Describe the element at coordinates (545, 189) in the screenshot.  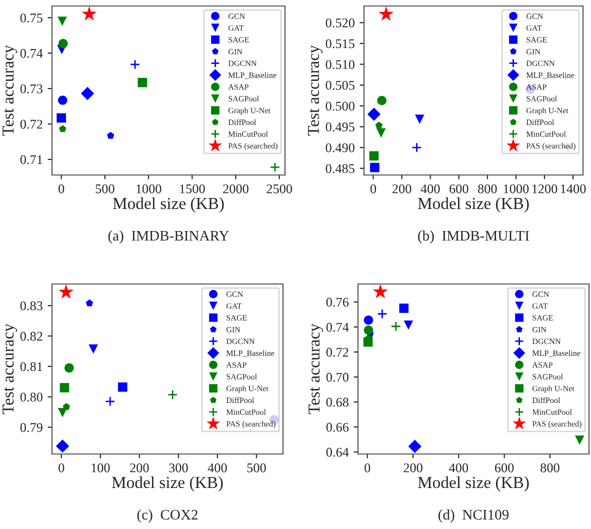
I see `x-tick-label: 1200` at that location.